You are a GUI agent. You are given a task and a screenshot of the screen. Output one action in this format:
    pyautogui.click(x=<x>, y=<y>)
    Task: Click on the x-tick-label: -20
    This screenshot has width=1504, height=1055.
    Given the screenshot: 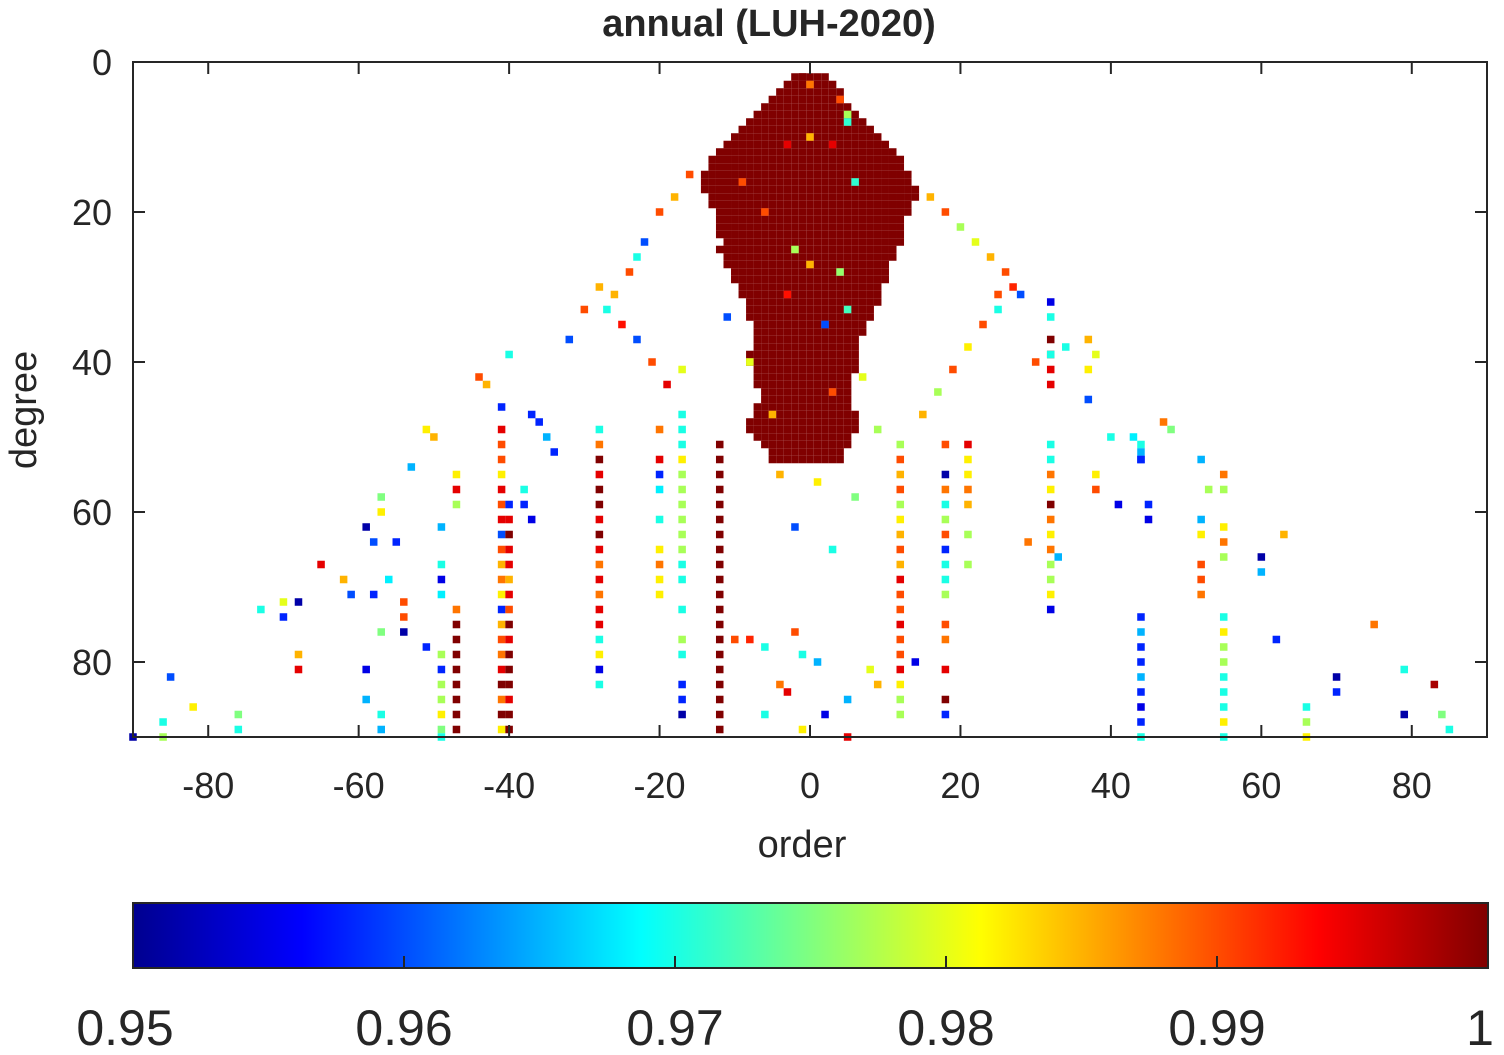 What is the action you would take?
    pyautogui.click(x=660, y=785)
    